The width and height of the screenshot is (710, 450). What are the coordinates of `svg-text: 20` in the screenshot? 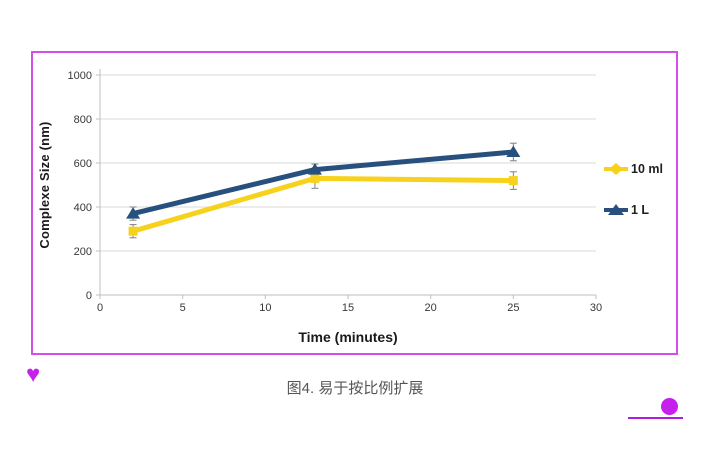 It's located at (431, 308).